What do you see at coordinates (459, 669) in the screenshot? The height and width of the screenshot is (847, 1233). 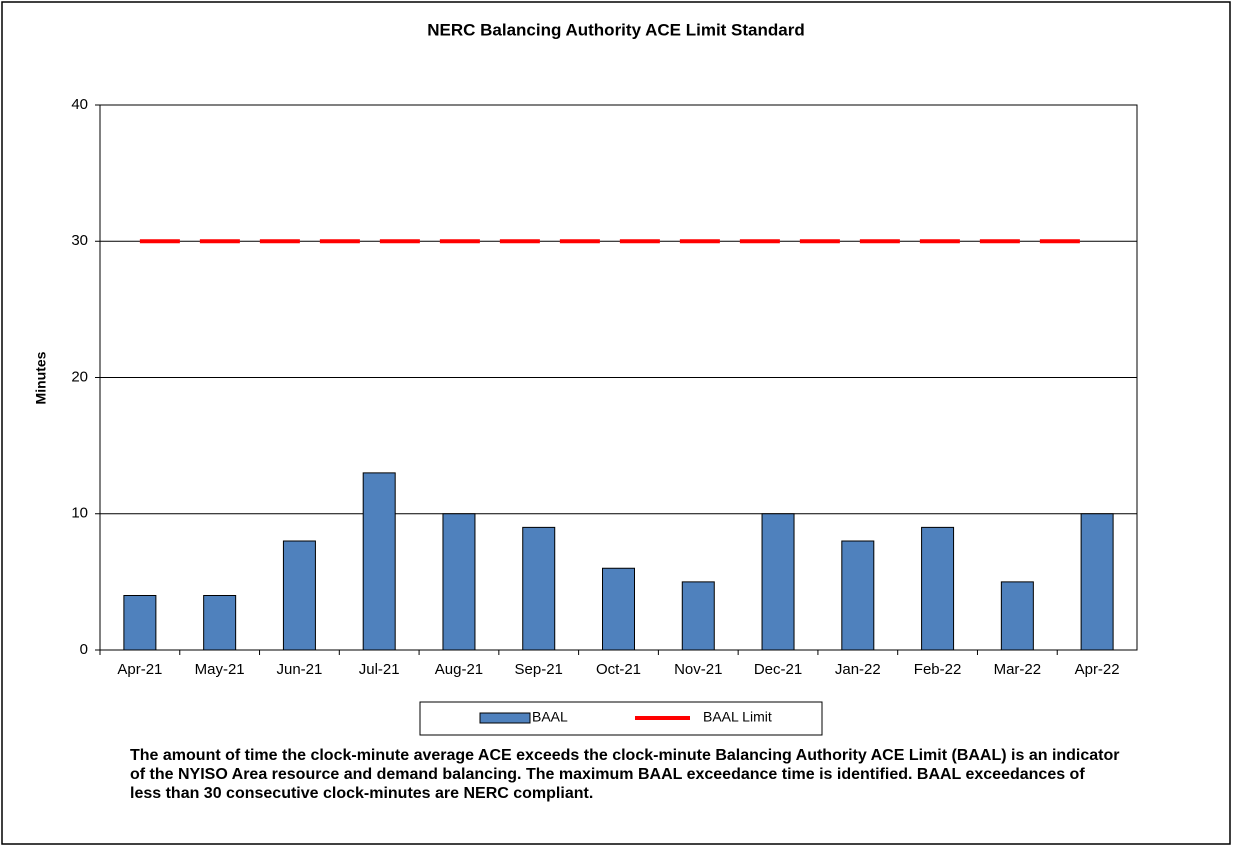 I see `x-tick-label: Aug-21` at bounding box center [459, 669].